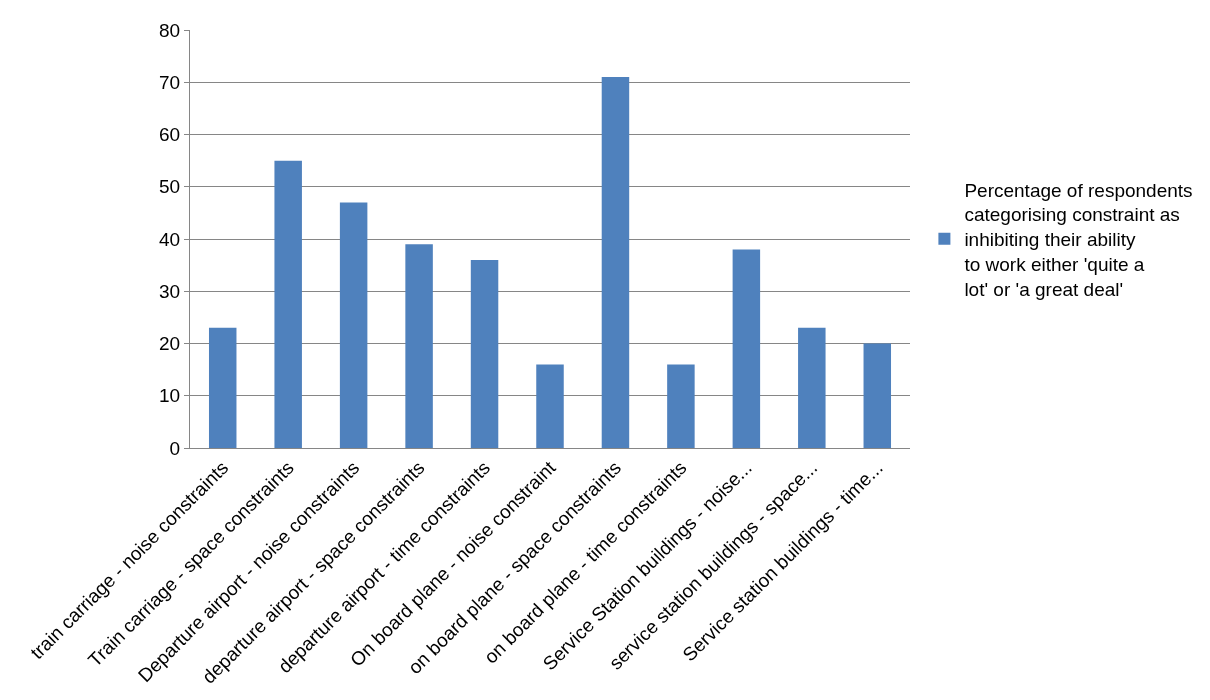 This screenshot has width=1210, height=700. I want to click on y-tick-label: 60, so click(170, 135).